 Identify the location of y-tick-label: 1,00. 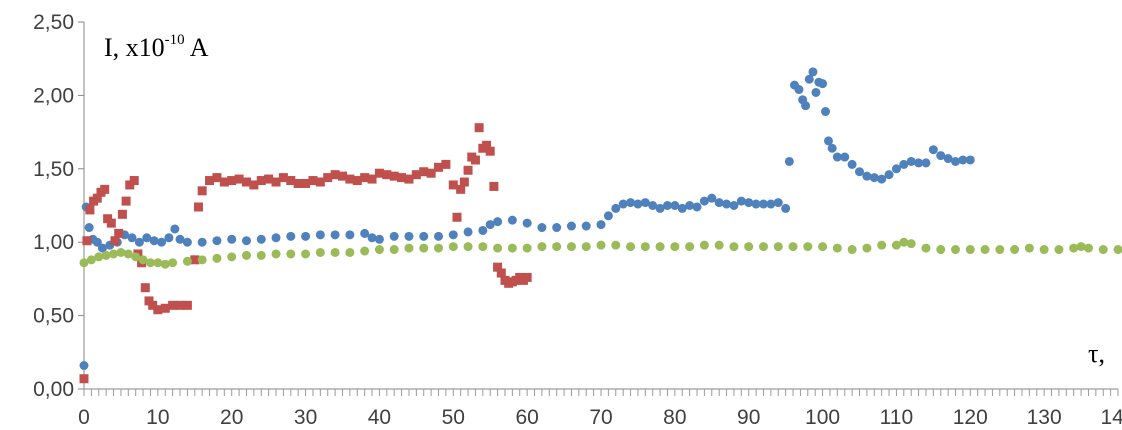
(53, 242).